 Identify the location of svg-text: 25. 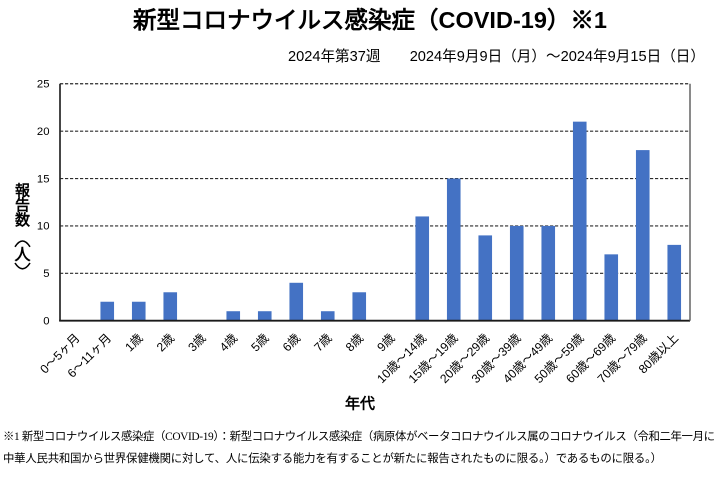
(43, 85).